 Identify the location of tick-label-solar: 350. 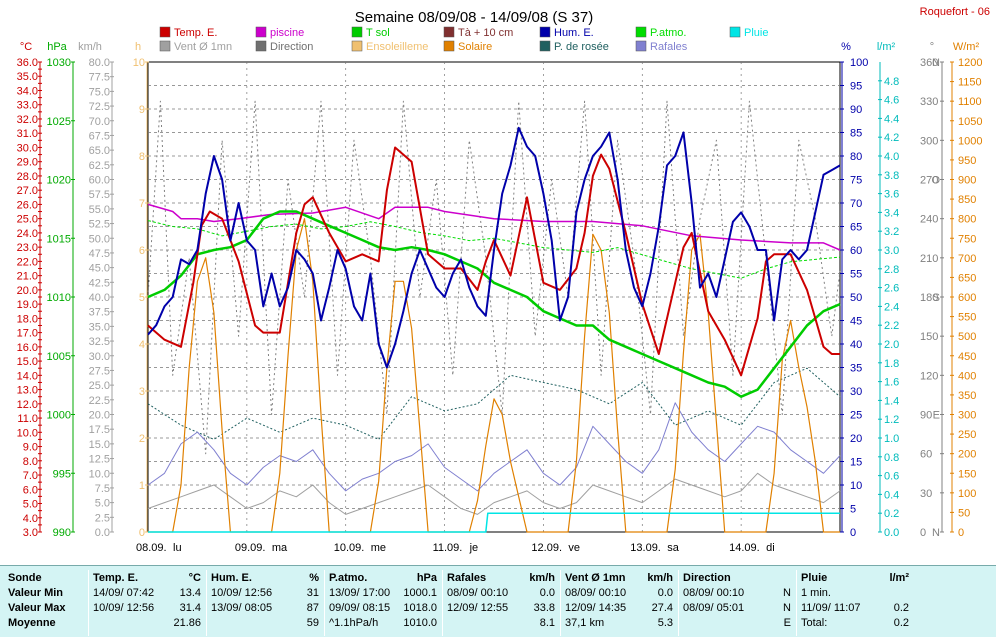
(967, 396).